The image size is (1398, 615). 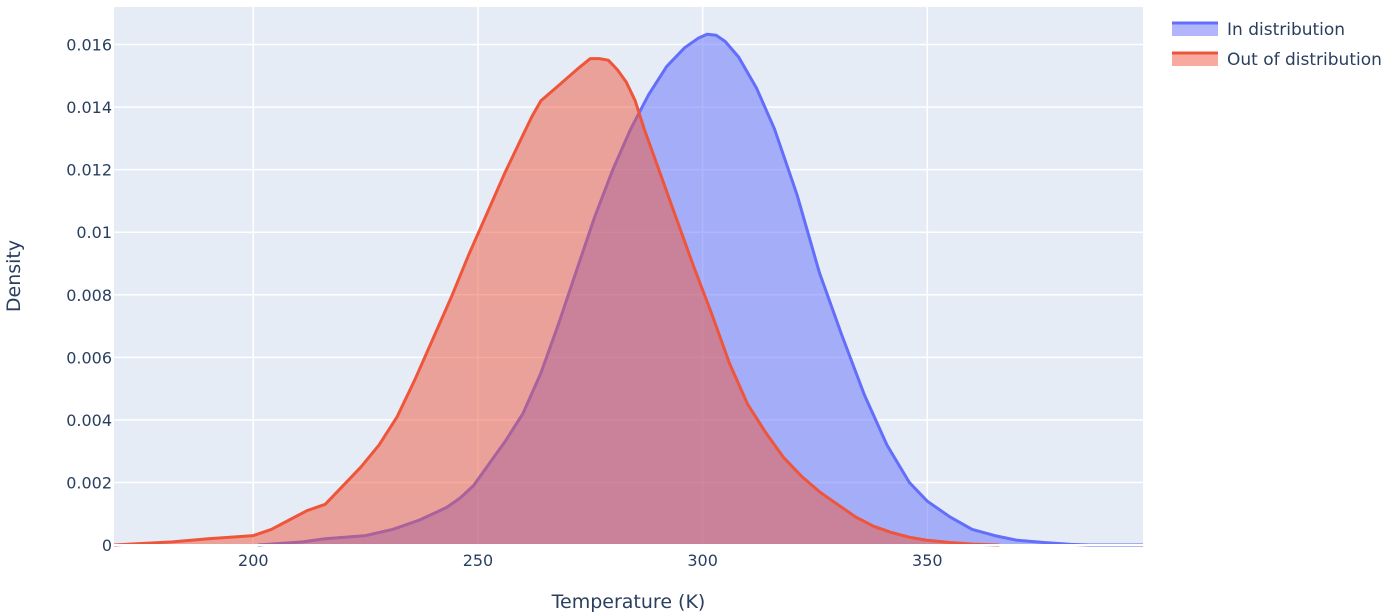 What do you see at coordinates (89, 357) in the screenshot?
I see `y-tick-label: 0.006` at bounding box center [89, 357].